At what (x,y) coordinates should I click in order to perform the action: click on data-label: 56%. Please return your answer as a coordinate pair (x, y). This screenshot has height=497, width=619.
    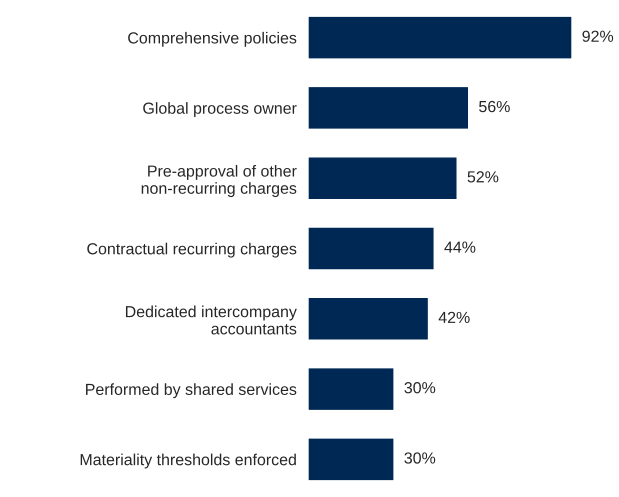
    Looking at the image, I should click on (494, 106).